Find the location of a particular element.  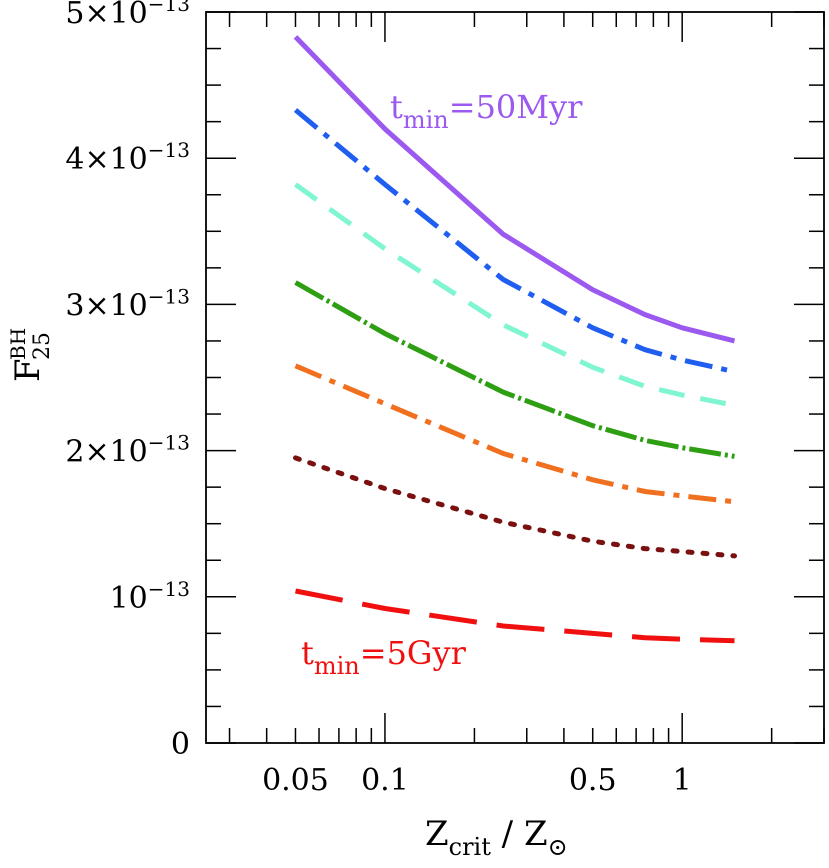

x-tick-labels: 0.05 0.1 0.5 1 is located at coordinates (477, 780).